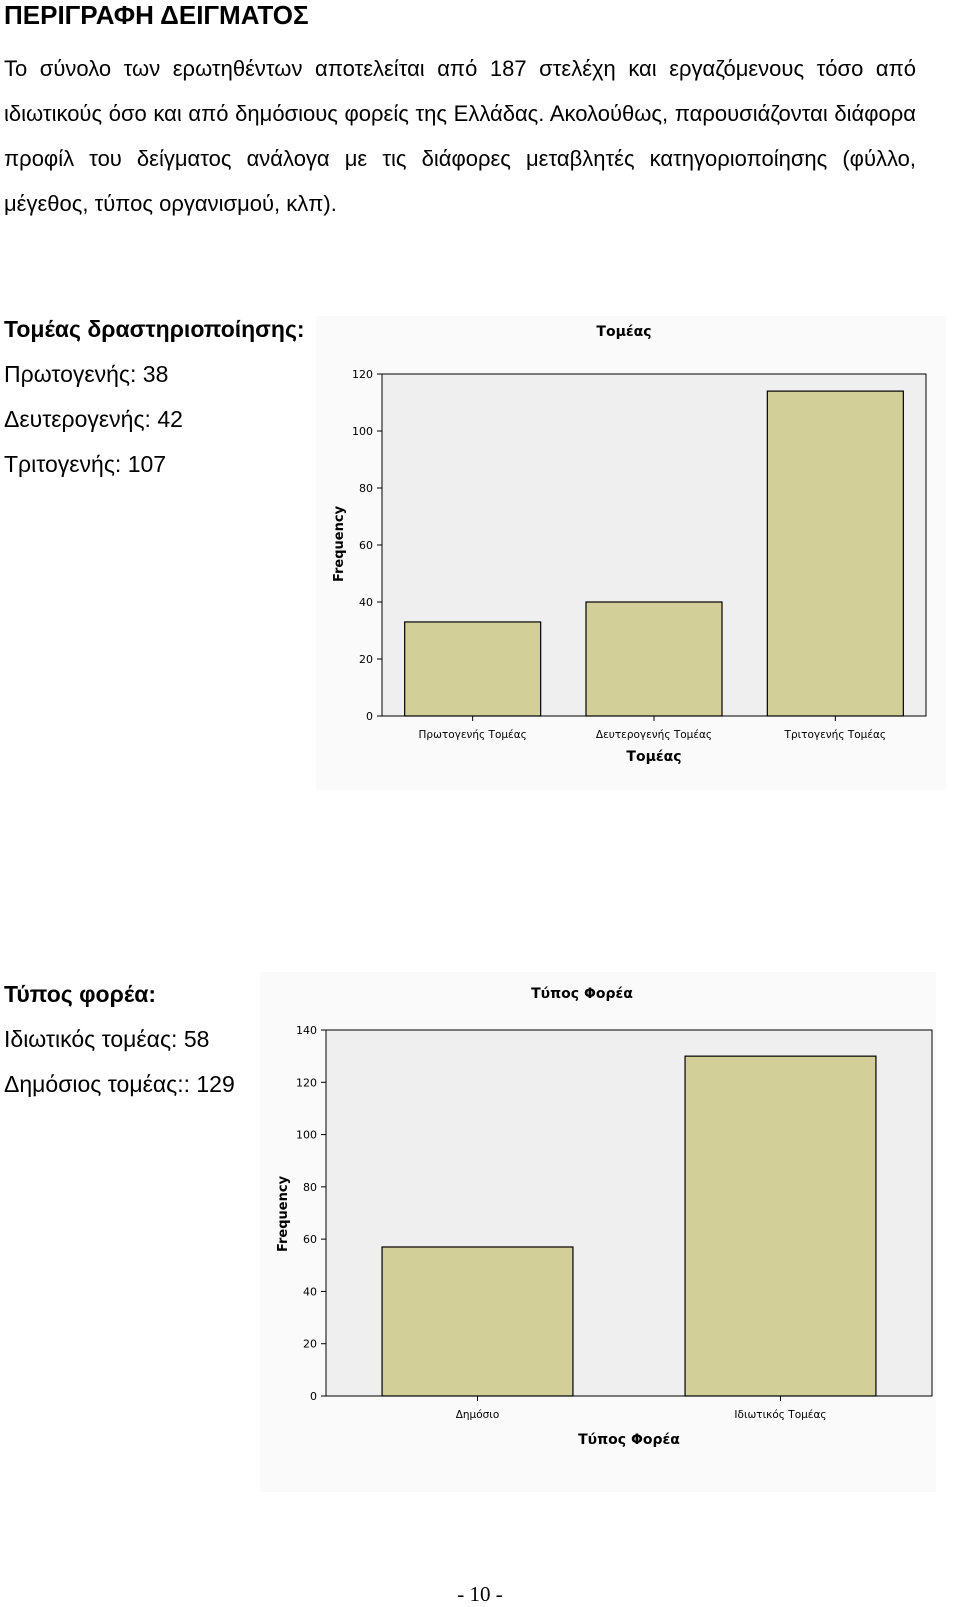  Describe the element at coordinates (623, 332) in the screenshot. I see `chart-title: Τομέας` at that location.